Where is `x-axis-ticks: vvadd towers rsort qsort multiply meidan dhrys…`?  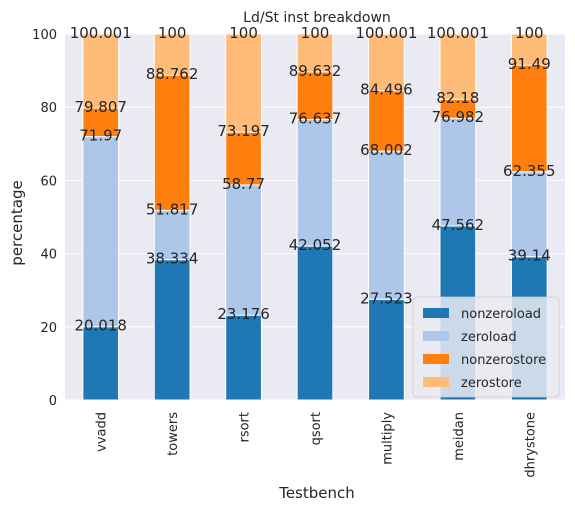
x-axis-ticks: vvadd towers rsort qsort multiply meidan dhrys… is located at coordinates (317, 445).